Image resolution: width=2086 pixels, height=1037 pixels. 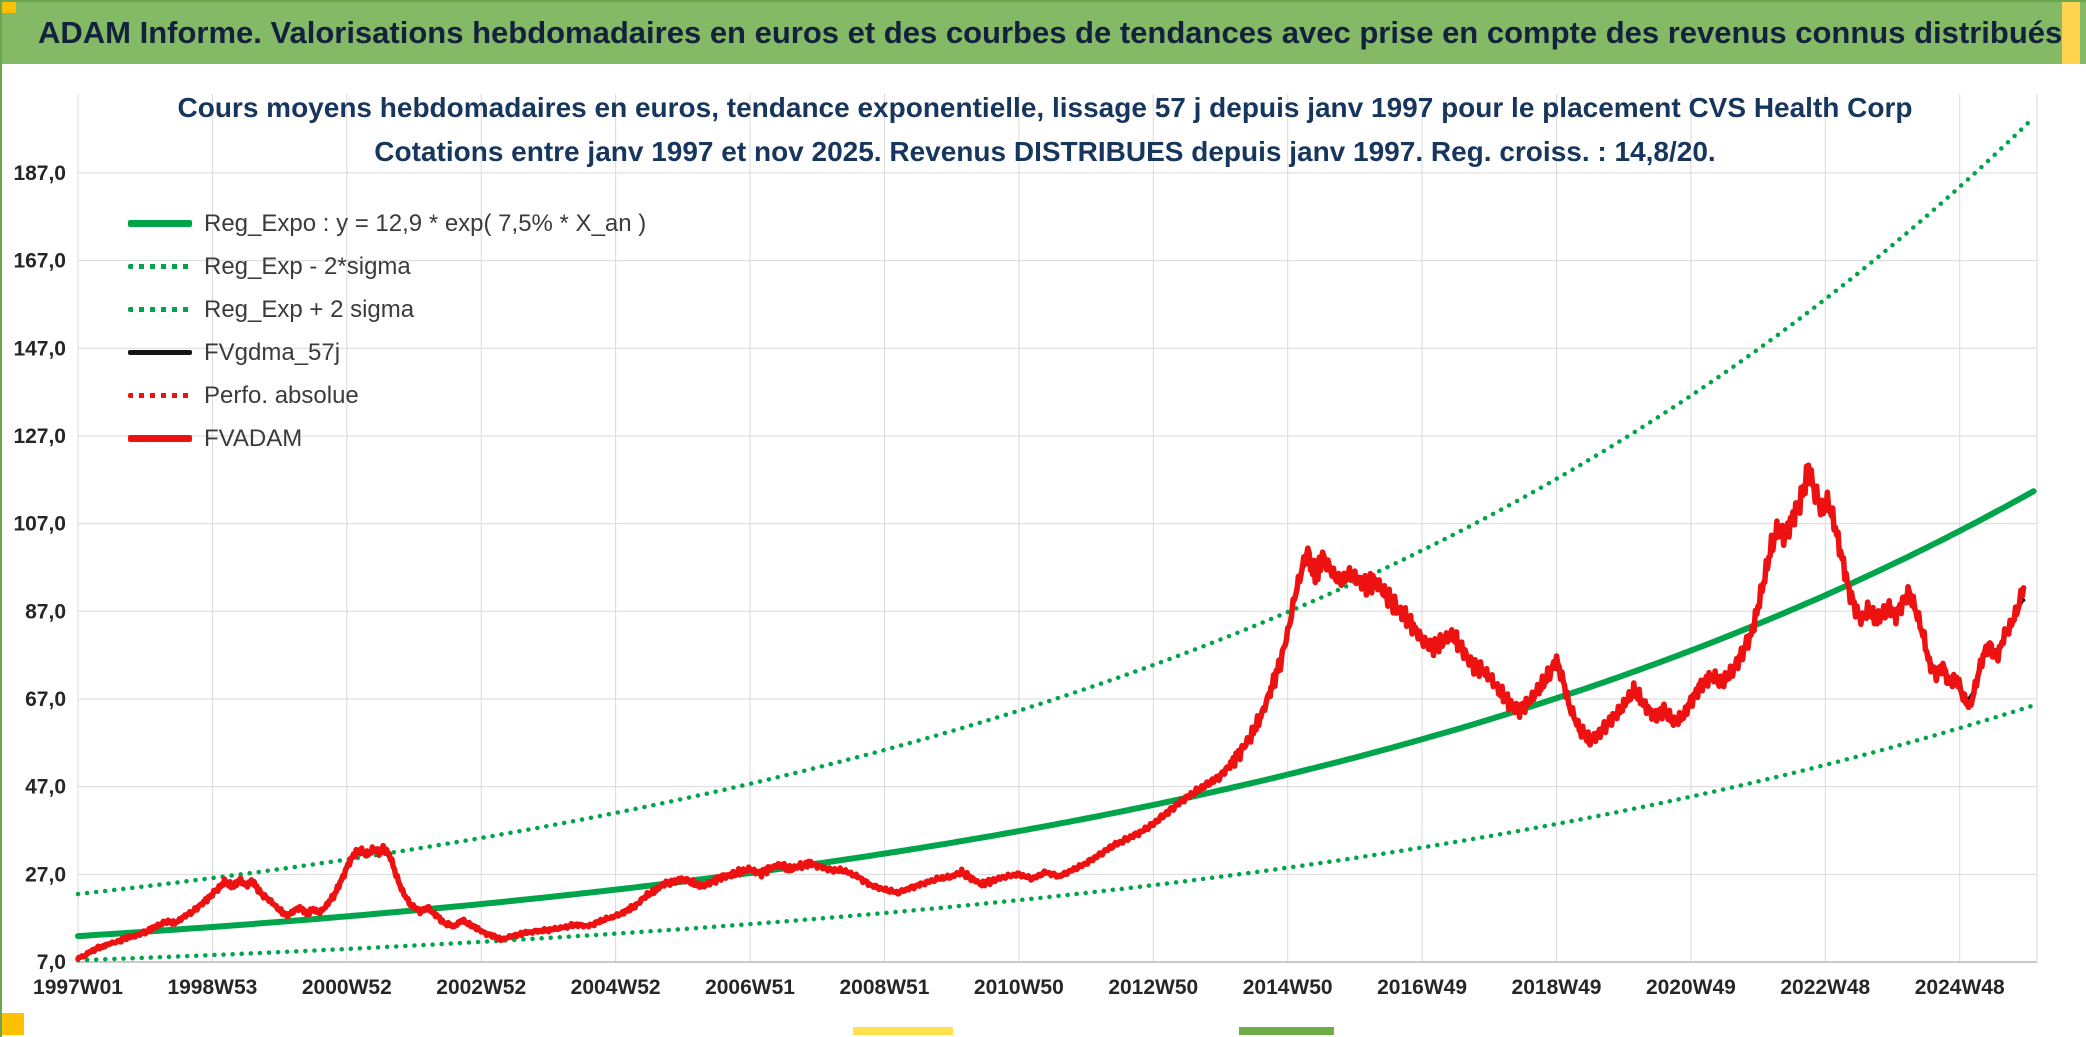 What do you see at coordinates (750, 987) in the screenshot?
I see `x-tick-label: 2006W51` at bounding box center [750, 987].